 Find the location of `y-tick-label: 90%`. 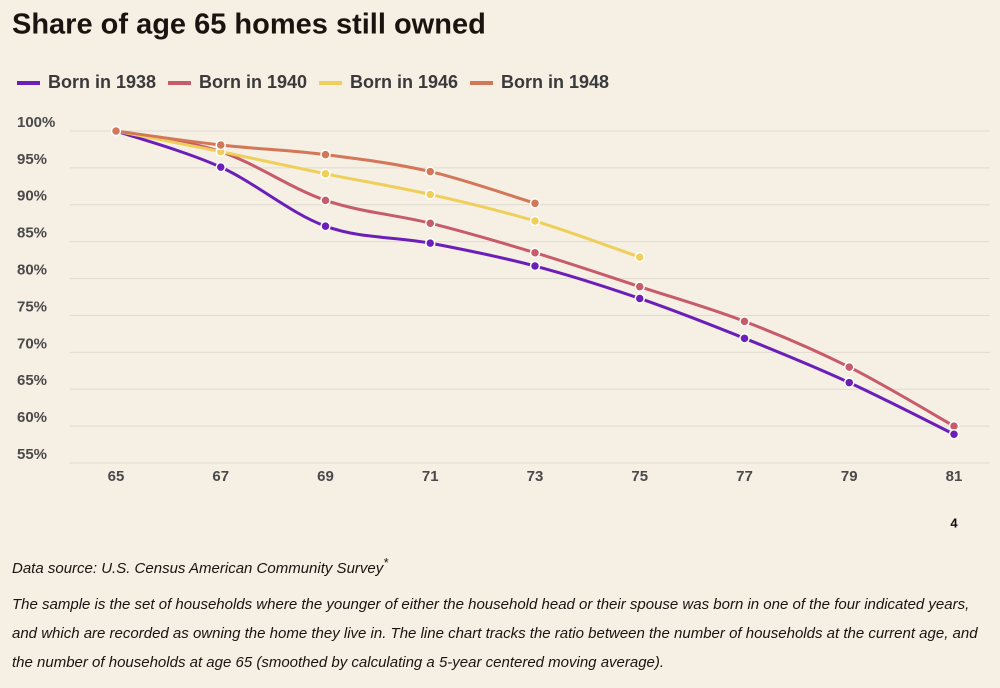

y-tick-label: 90% is located at coordinates (32, 196).